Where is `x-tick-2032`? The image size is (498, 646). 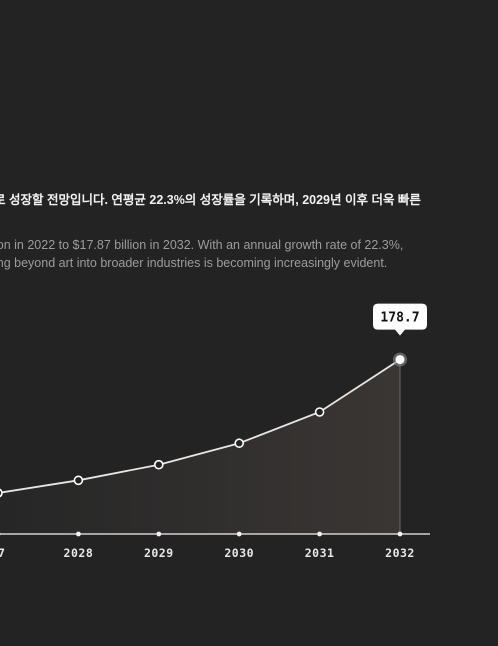
x-tick-2032 is located at coordinates (400, 534).